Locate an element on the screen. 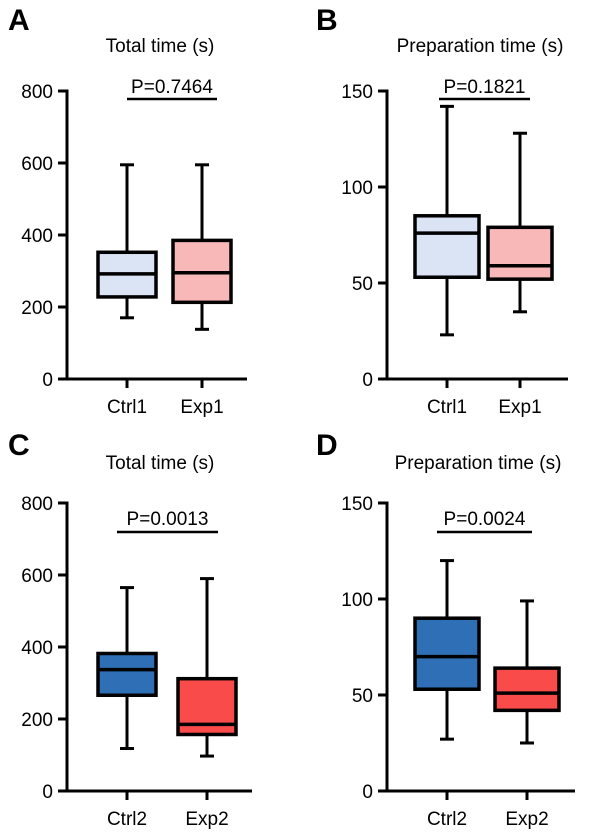  box-ctrl1 is located at coordinates (447, 246).